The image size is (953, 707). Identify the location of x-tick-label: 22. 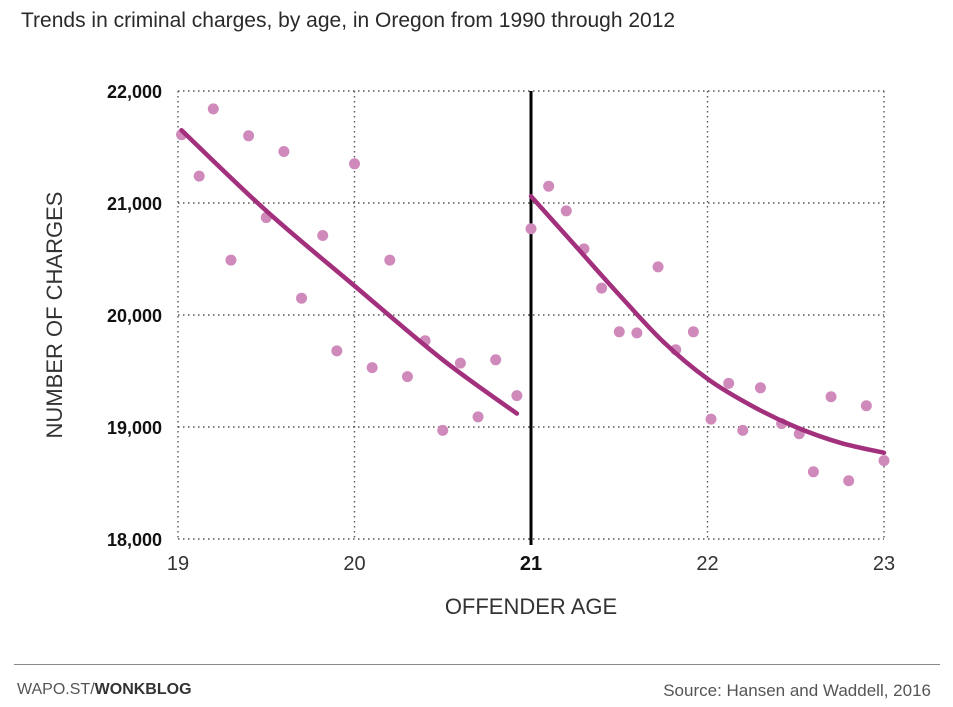
(707, 564).